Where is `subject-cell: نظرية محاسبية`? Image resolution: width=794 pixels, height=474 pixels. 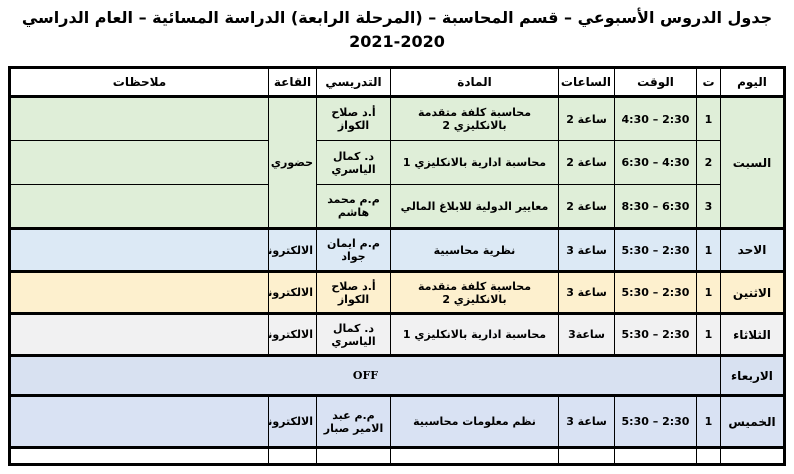
subject-cell: نظرية محاسبية is located at coordinates (474, 249).